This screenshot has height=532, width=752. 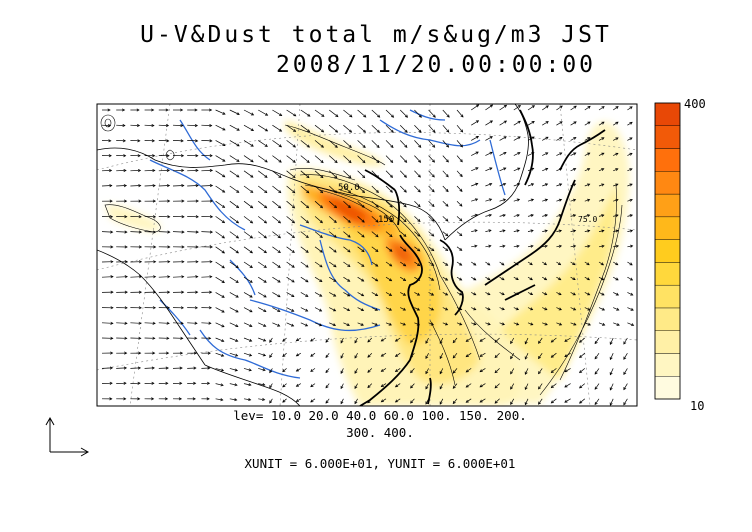 I want to click on colorbar-frame, so click(x=667, y=251).